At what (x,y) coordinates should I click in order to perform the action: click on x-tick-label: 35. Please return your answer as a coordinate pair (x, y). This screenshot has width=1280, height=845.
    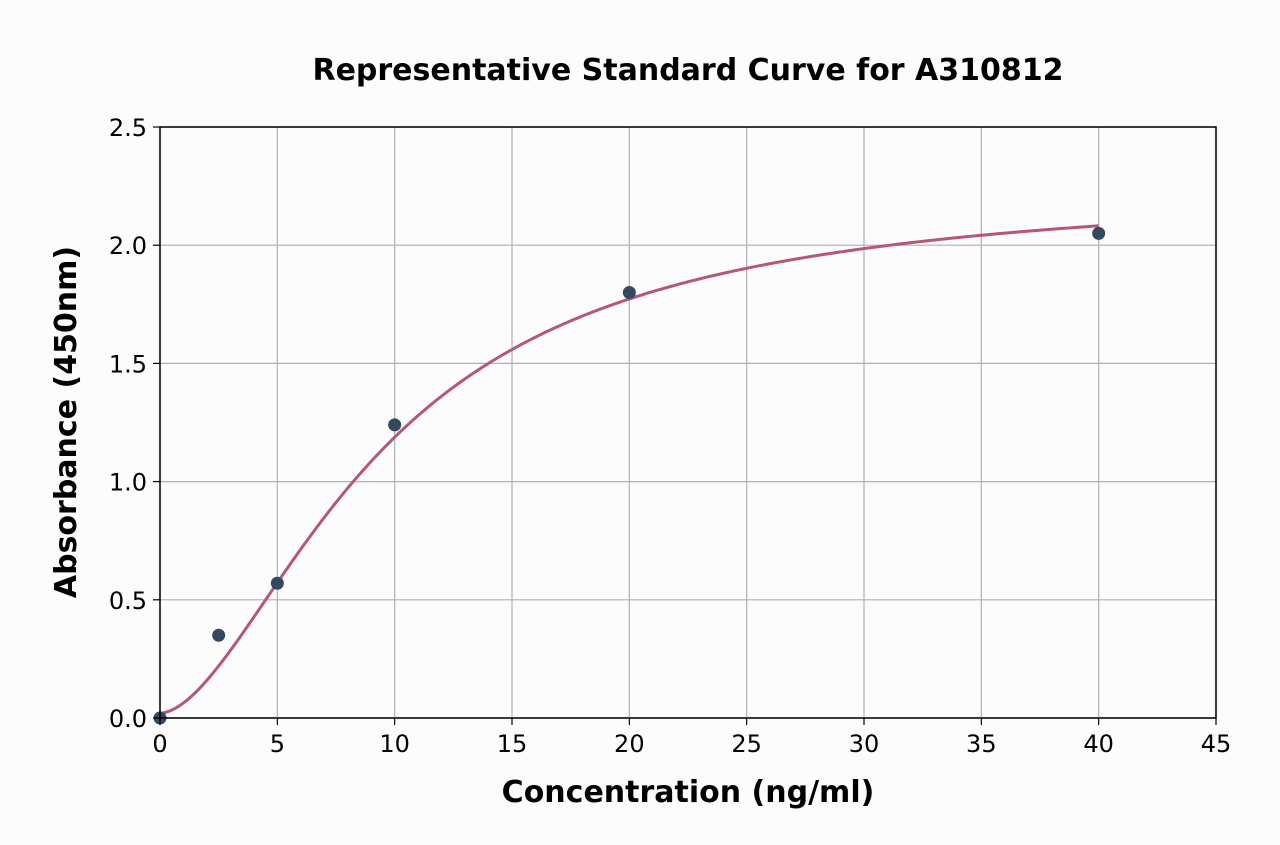
    Looking at the image, I should click on (981, 744).